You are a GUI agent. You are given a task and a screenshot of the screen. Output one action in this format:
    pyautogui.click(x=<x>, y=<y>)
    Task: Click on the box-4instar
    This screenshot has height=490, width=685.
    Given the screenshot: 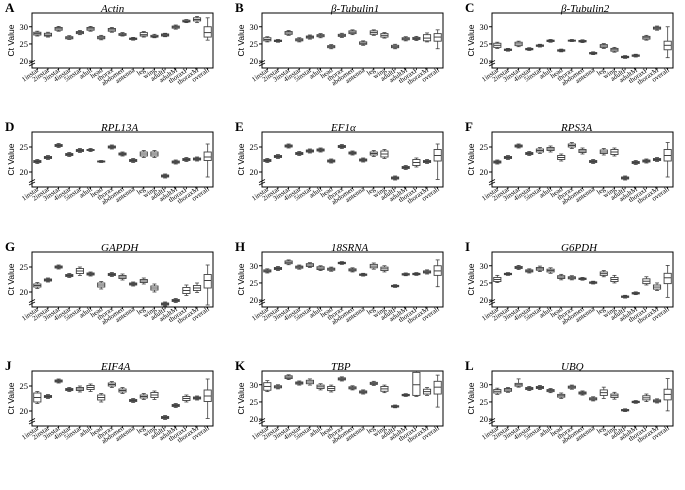 What is the action you would take?
    pyautogui.click(x=529, y=49)
    